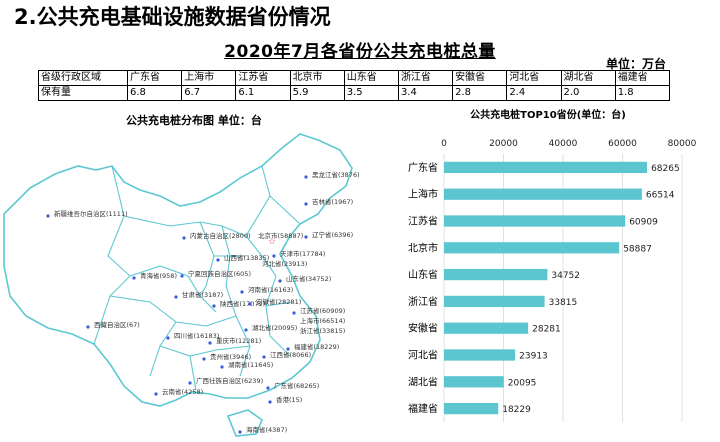 The height and width of the screenshot is (442, 720). Describe the element at coordinates (83, 78) in the screenshot. I see `table-header-label: 省级行政区域` at that location.